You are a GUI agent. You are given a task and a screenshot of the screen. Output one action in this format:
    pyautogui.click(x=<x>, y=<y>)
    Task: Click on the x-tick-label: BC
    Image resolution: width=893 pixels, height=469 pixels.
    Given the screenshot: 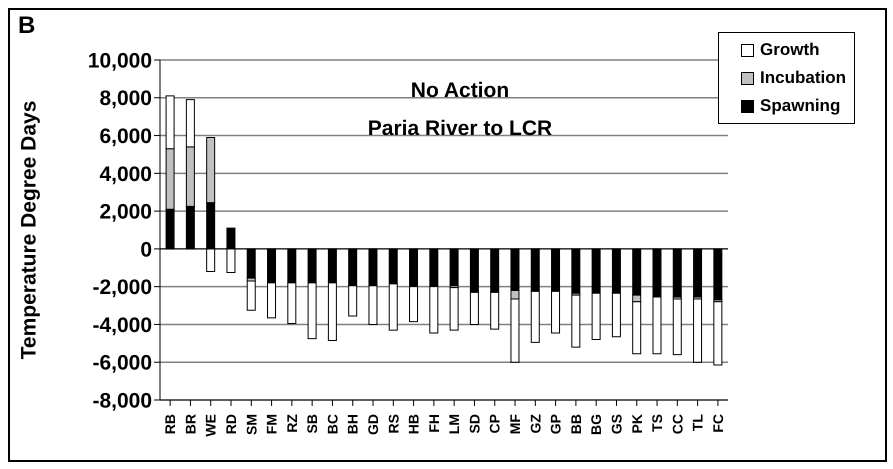 What is the action you would take?
    pyautogui.click(x=332, y=424)
    